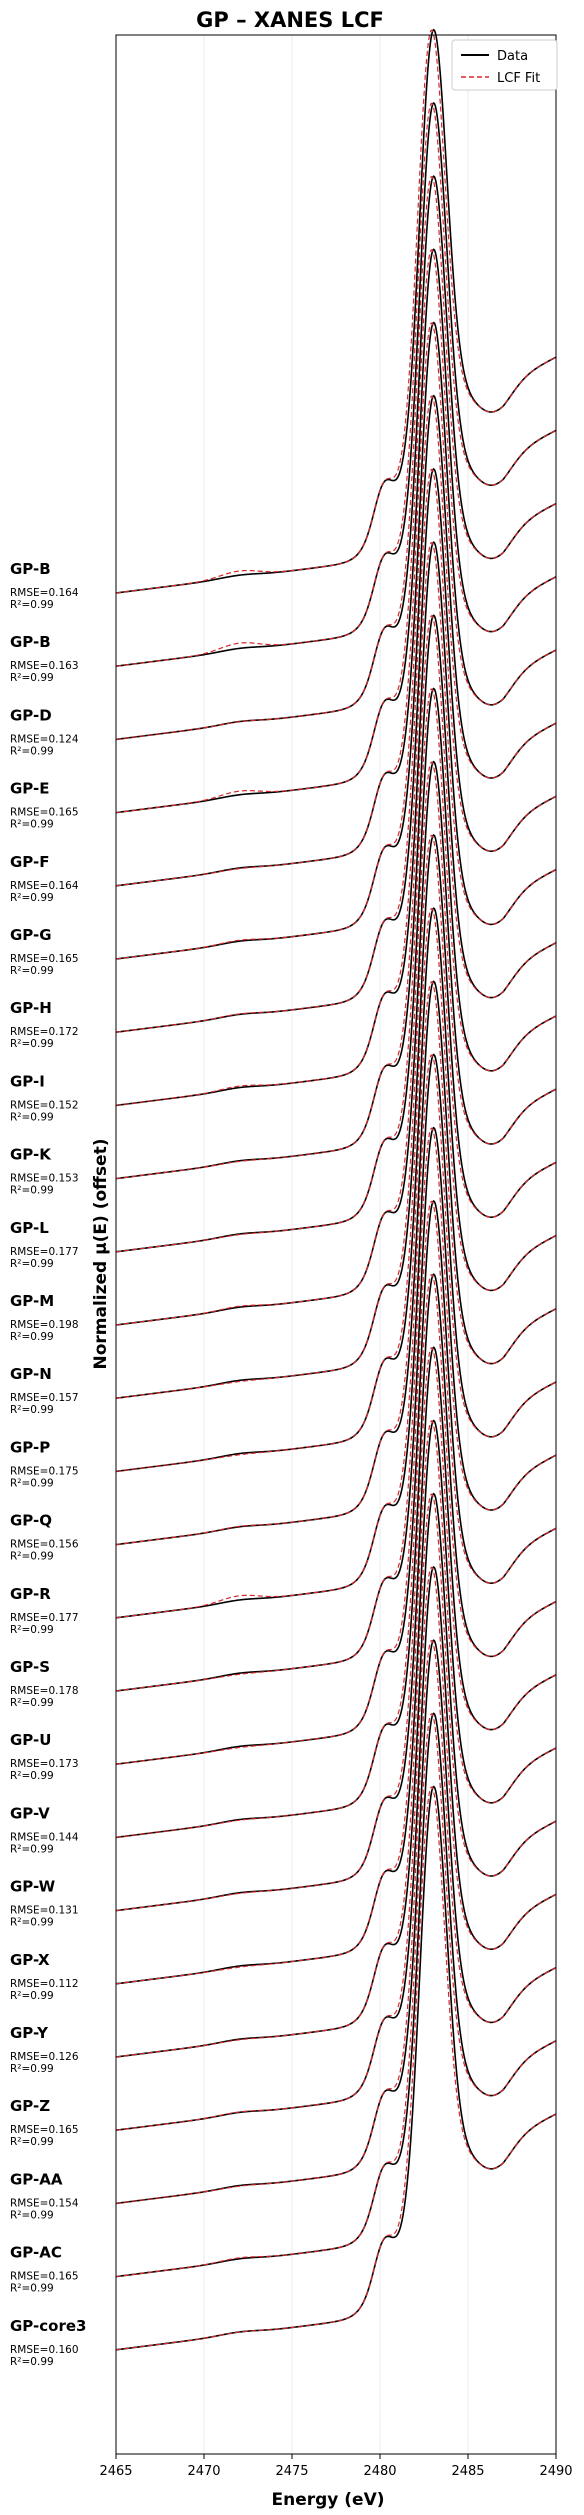 The image size is (584, 2515). Describe the element at coordinates (30, 1960) in the screenshot. I see `sample-name: GP-X` at that location.